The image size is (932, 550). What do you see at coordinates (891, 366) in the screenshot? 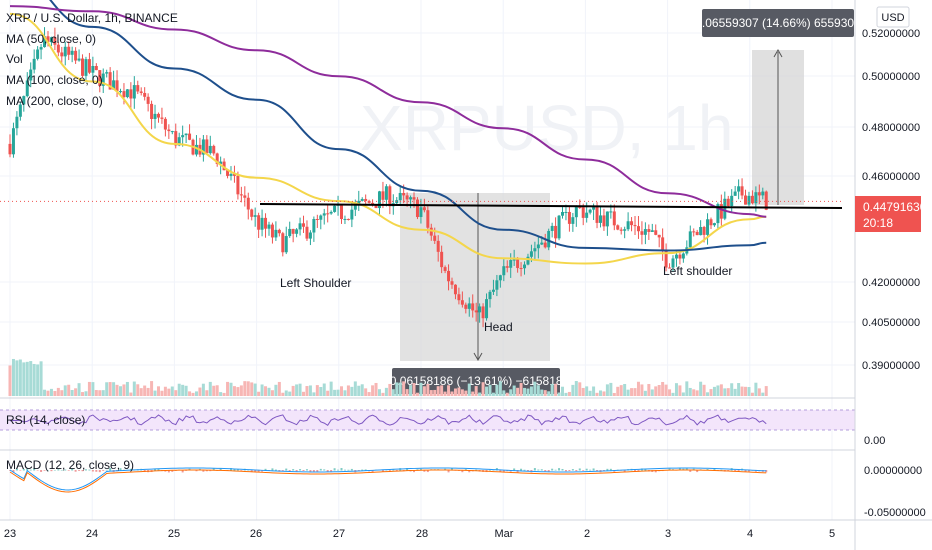
I see `y-tick-6: 0.39000000` at bounding box center [891, 366].